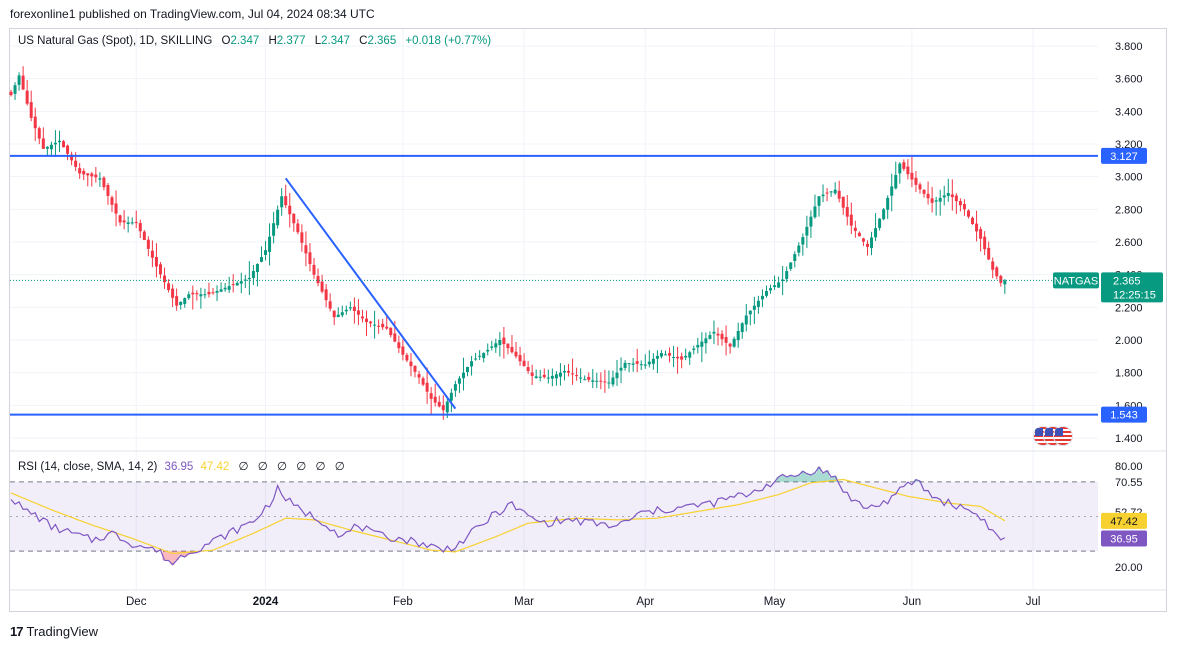 The height and width of the screenshot is (650, 1177). Describe the element at coordinates (88, 467) in the screenshot. I see `rsi-title: RSI (14, close, SMA, 14, 2)` at that location.